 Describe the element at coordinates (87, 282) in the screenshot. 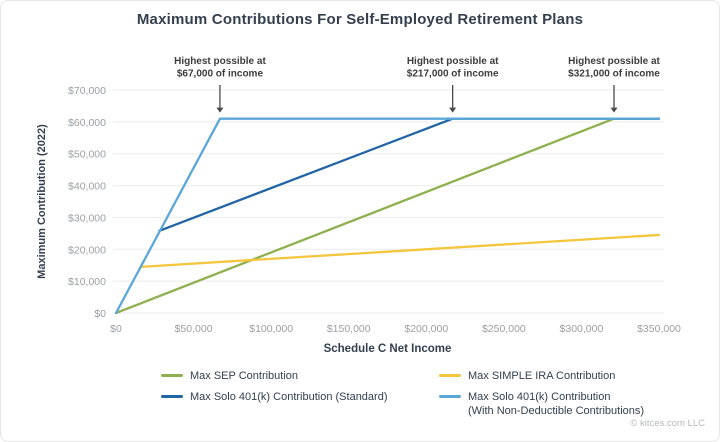

I see `y-tick-label: $10,000` at that location.